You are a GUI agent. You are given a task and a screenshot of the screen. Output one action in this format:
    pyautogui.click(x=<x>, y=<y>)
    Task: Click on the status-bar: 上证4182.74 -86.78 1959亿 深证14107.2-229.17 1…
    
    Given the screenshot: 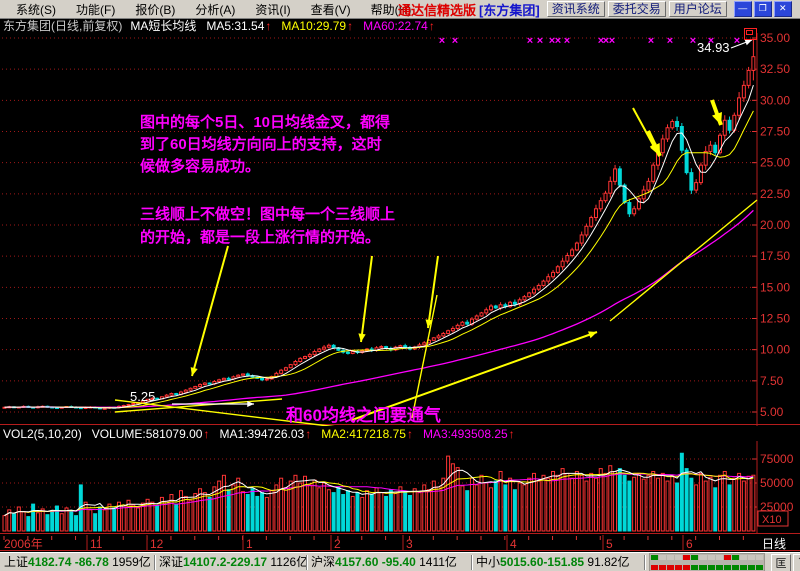 What is the action you would take?
    pyautogui.click(x=400, y=561)
    